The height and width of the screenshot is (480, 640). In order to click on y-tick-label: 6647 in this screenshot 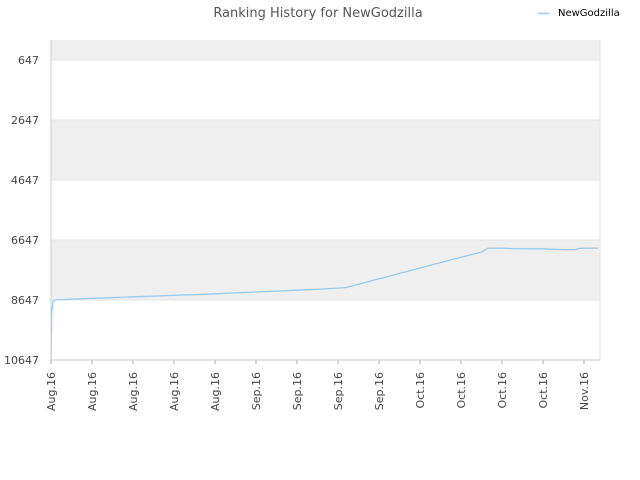, I will do `click(25, 240)`.